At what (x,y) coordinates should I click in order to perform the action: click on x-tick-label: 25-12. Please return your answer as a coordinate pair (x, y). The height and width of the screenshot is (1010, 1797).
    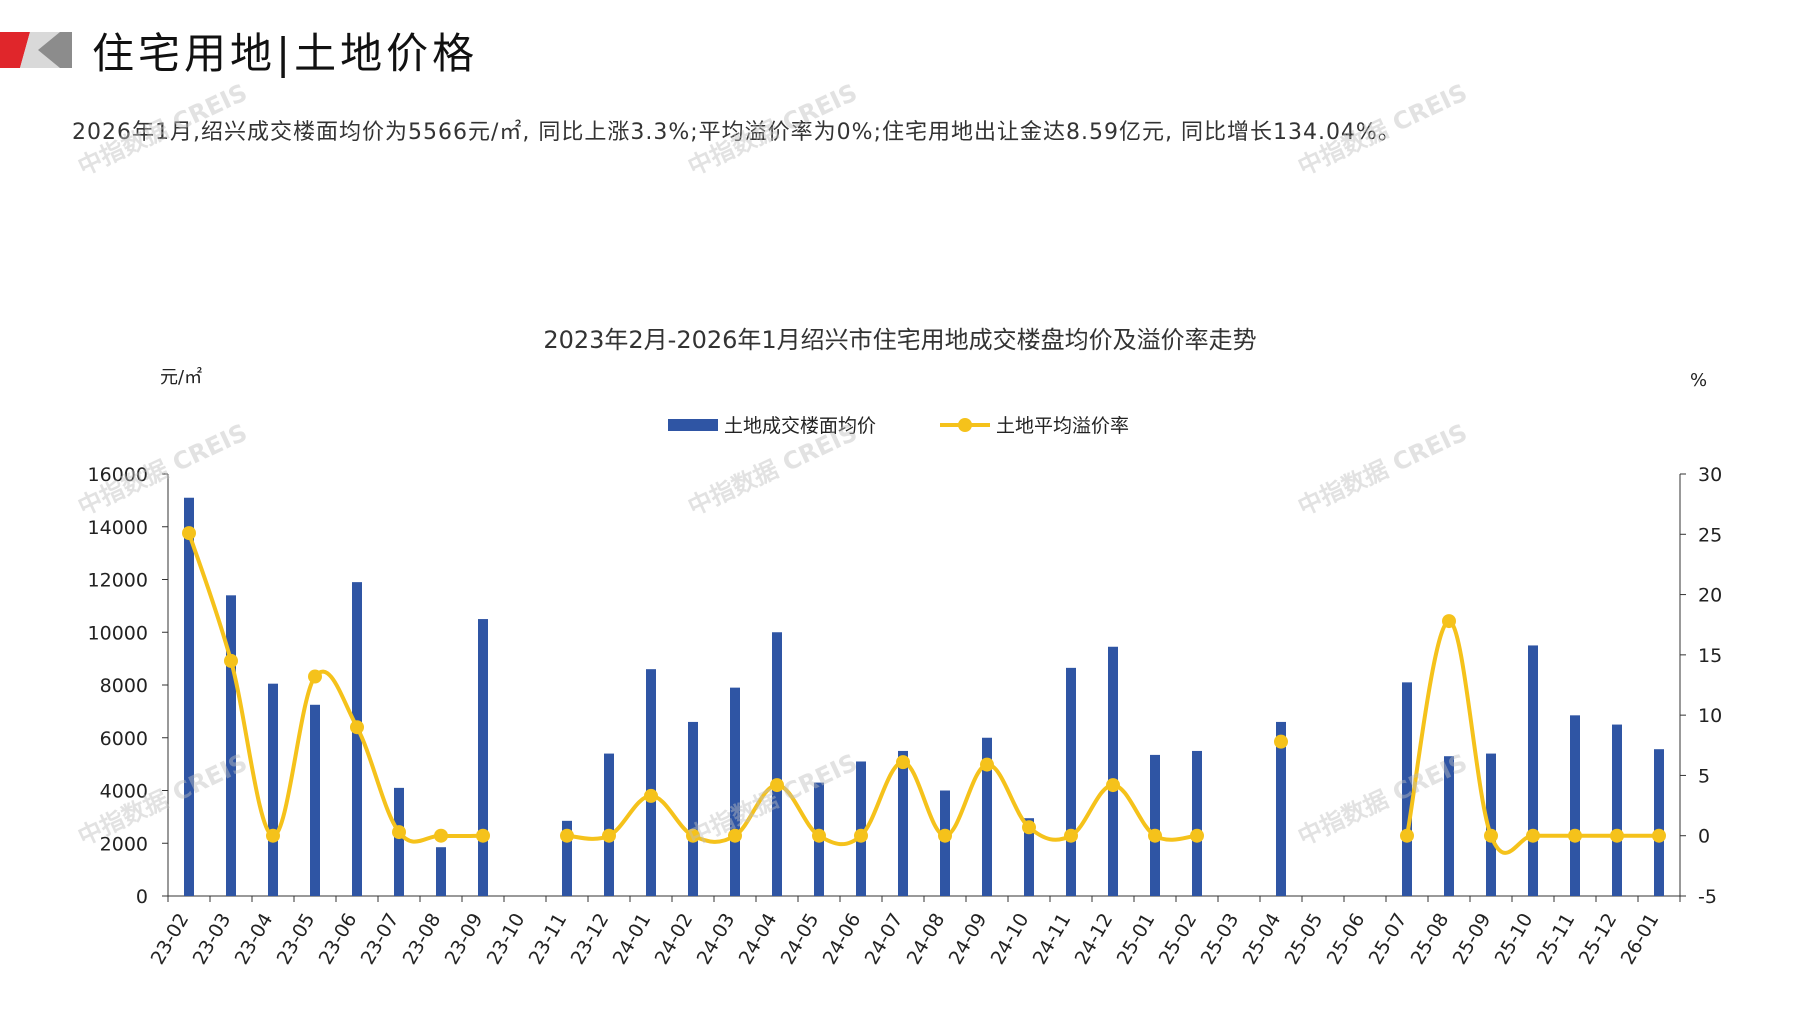
    Looking at the image, I should click on (1598, 939).